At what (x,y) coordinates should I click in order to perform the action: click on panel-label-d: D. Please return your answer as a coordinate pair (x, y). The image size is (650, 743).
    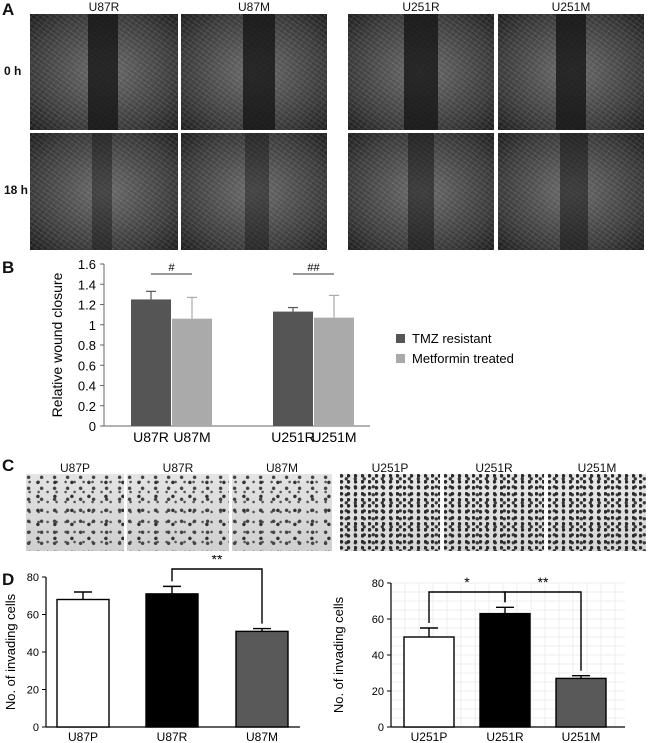
    Looking at the image, I should click on (8, 579).